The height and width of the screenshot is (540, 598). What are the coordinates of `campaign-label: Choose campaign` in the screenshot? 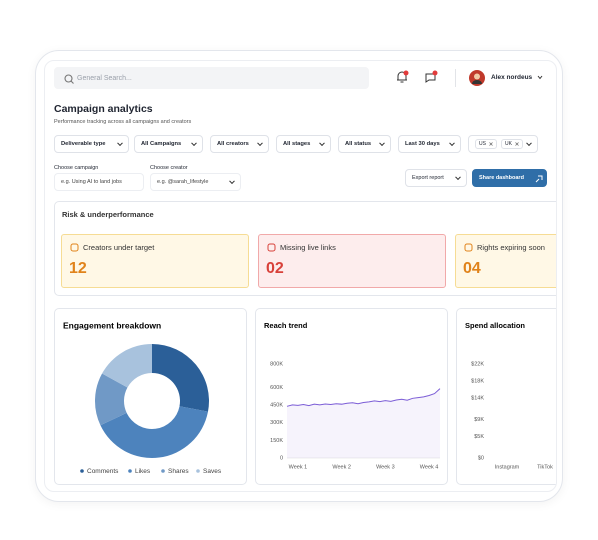 It's located at (76, 168).